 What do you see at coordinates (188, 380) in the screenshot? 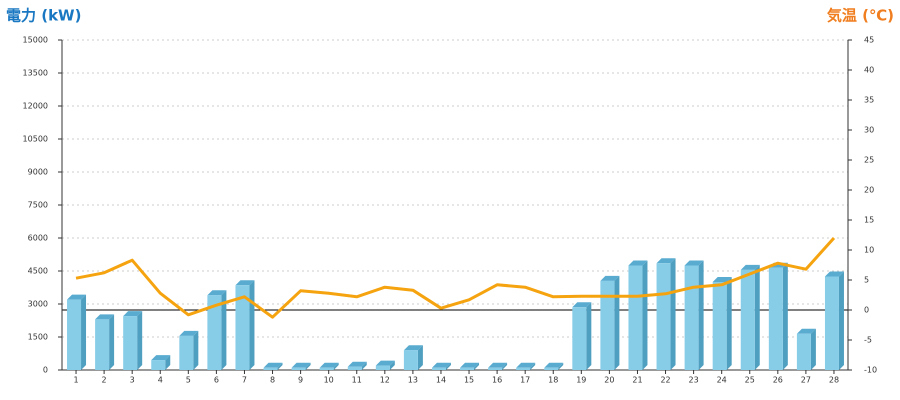
I see `x-tick-label: 5` at bounding box center [188, 380].